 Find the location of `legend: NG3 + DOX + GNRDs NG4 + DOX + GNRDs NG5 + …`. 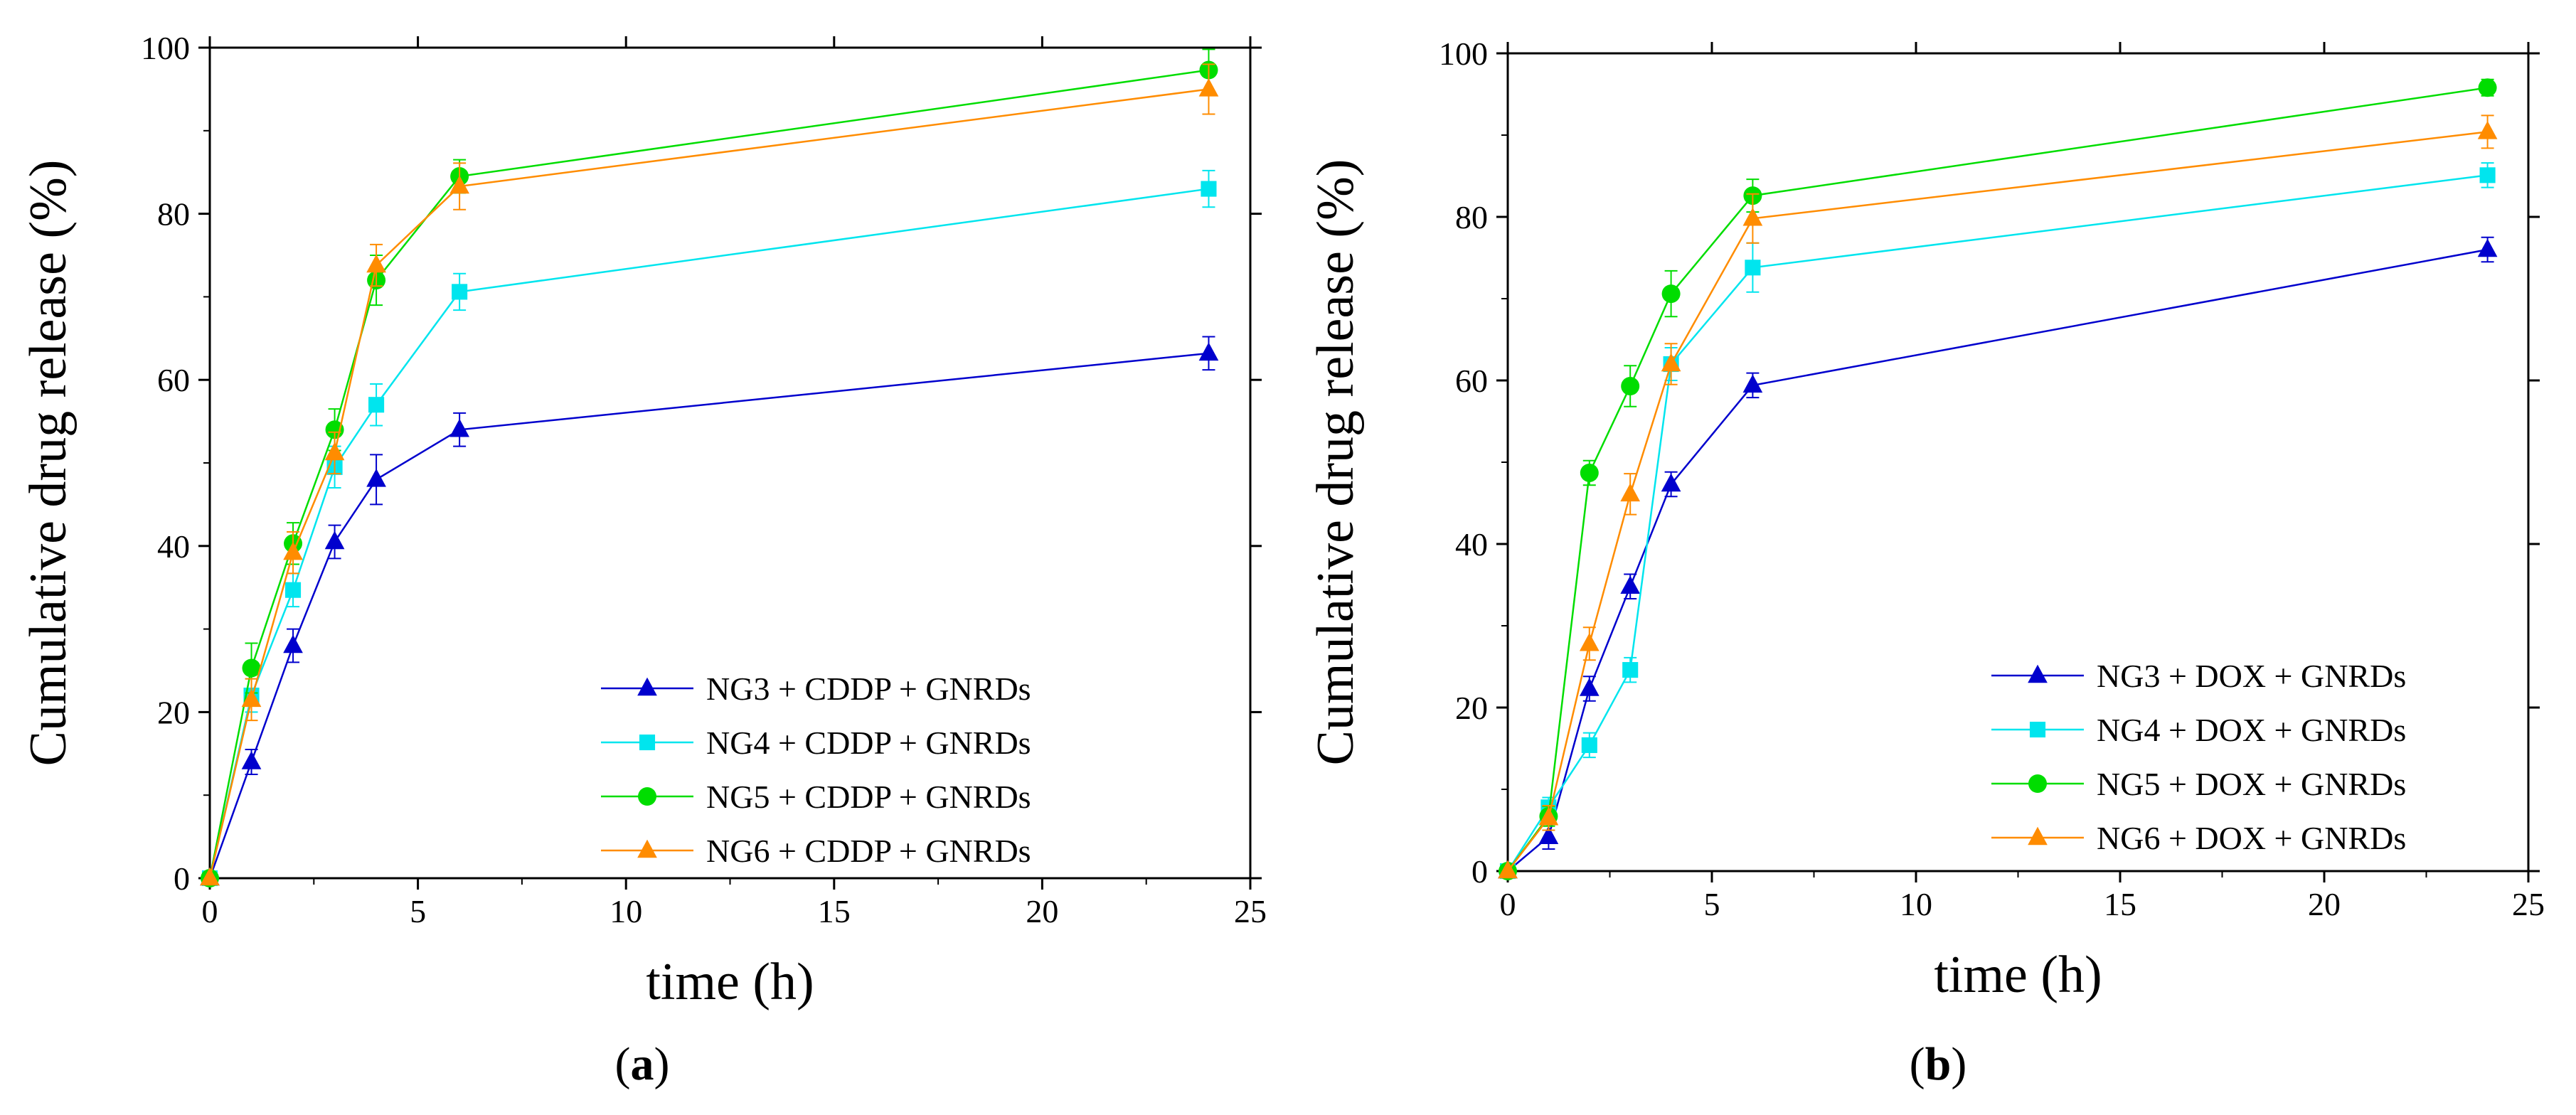

legend: NG3 + DOX + GNRDs NG4 + DOX + GNRDs NG5 + … is located at coordinates (2198, 757).